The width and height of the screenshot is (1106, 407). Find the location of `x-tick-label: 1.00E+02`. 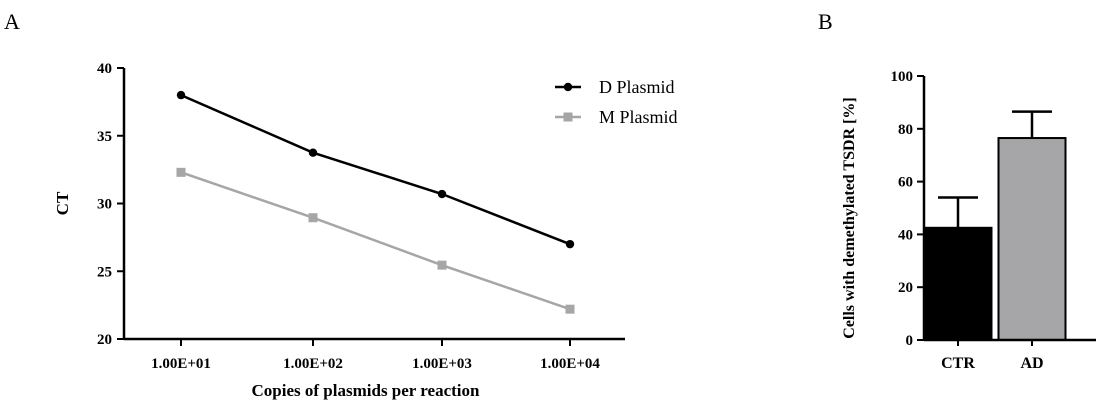

x-tick-label: 1.00E+02 is located at coordinates (313, 364).